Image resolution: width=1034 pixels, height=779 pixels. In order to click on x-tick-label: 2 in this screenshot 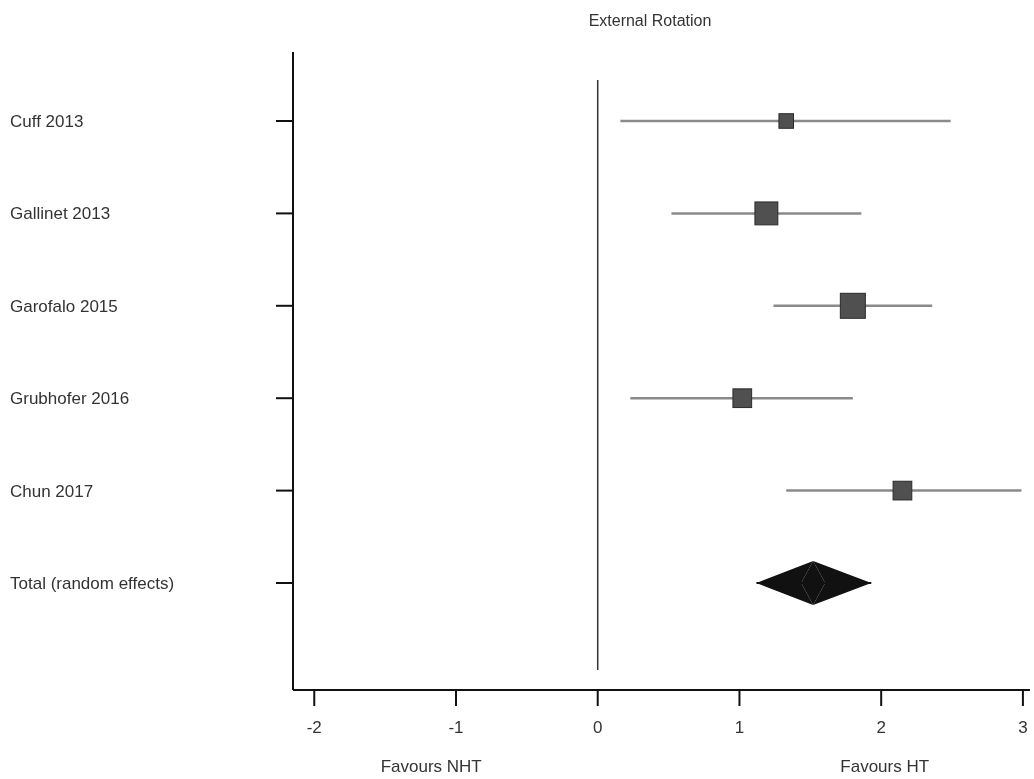, I will do `click(881, 727)`.